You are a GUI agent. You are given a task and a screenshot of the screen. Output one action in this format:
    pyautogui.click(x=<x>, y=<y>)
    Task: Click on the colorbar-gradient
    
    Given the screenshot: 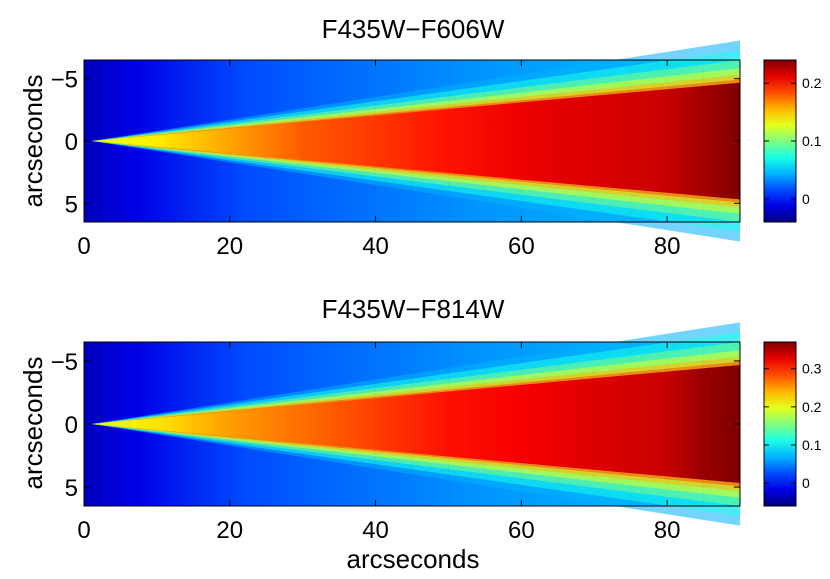 What is the action you would take?
    pyautogui.click(x=780, y=424)
    